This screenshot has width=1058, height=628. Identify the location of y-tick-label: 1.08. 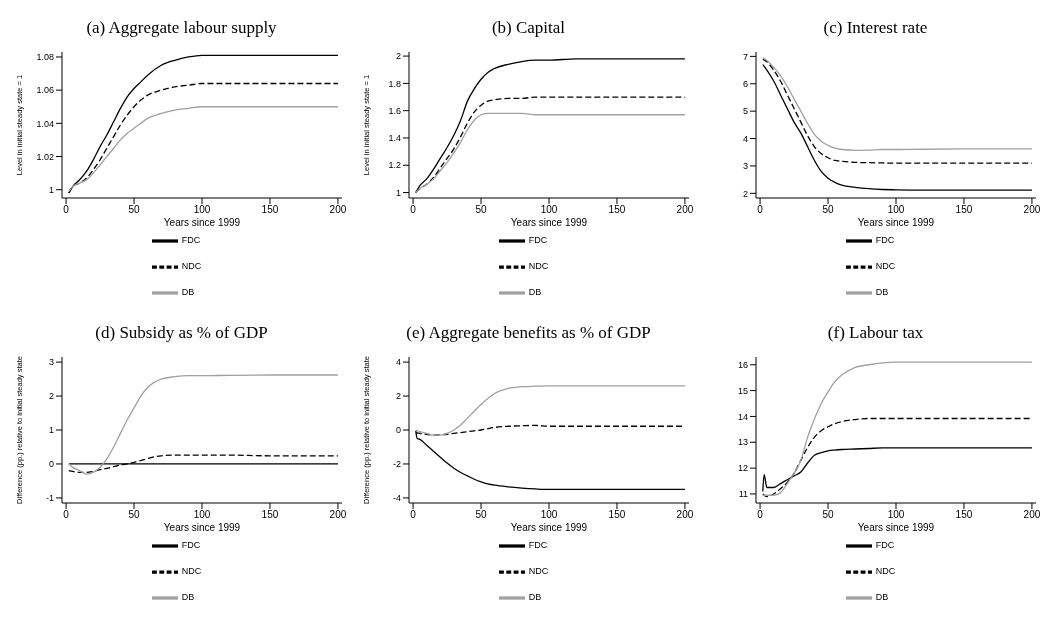
(44, 57).